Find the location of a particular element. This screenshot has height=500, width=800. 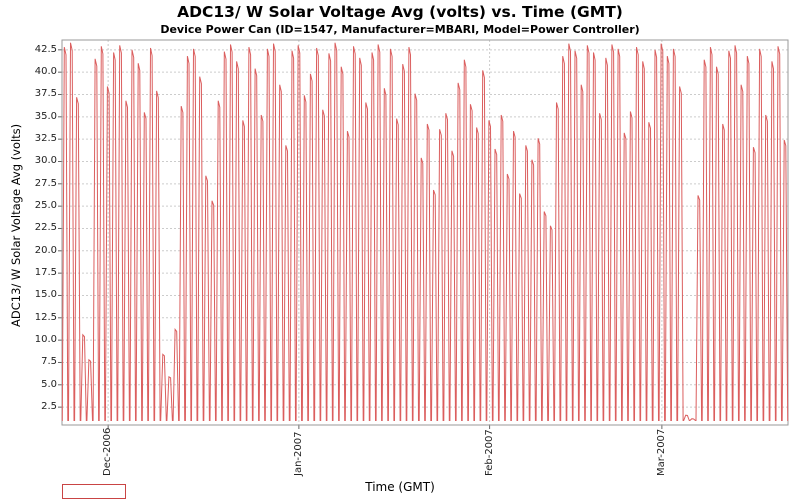

y-tick-label: 25.0 is located at coordinates (45, 206).